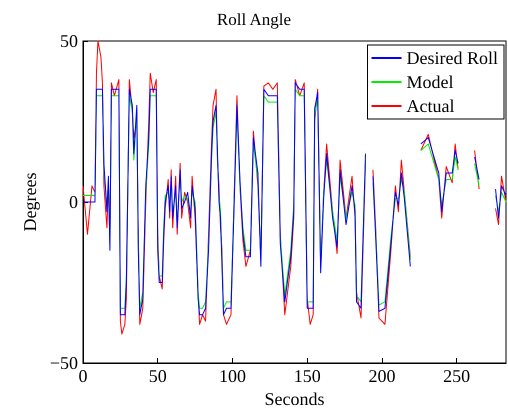 Image resolution: width=508 pixels, height=416 pixels. I want to click on legend-label: Actual, so click(430, 106).